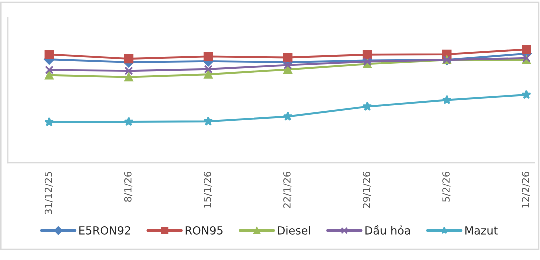 Image resolution: width=540 pixels, height=260 pixels. What do you see at coordinates (294, 230) in the screenshot?
I see `legend-label: Diesel` at bounding box center [294, 230].